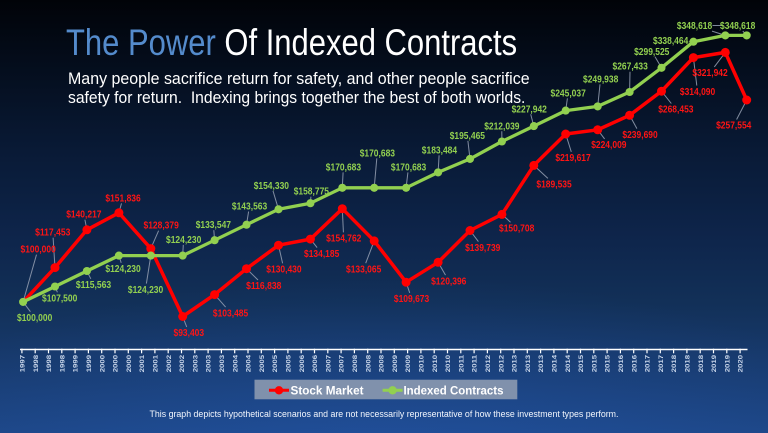 The image size is (768, 433). I want to click on svg-text: $183,484, so click(439, 150).